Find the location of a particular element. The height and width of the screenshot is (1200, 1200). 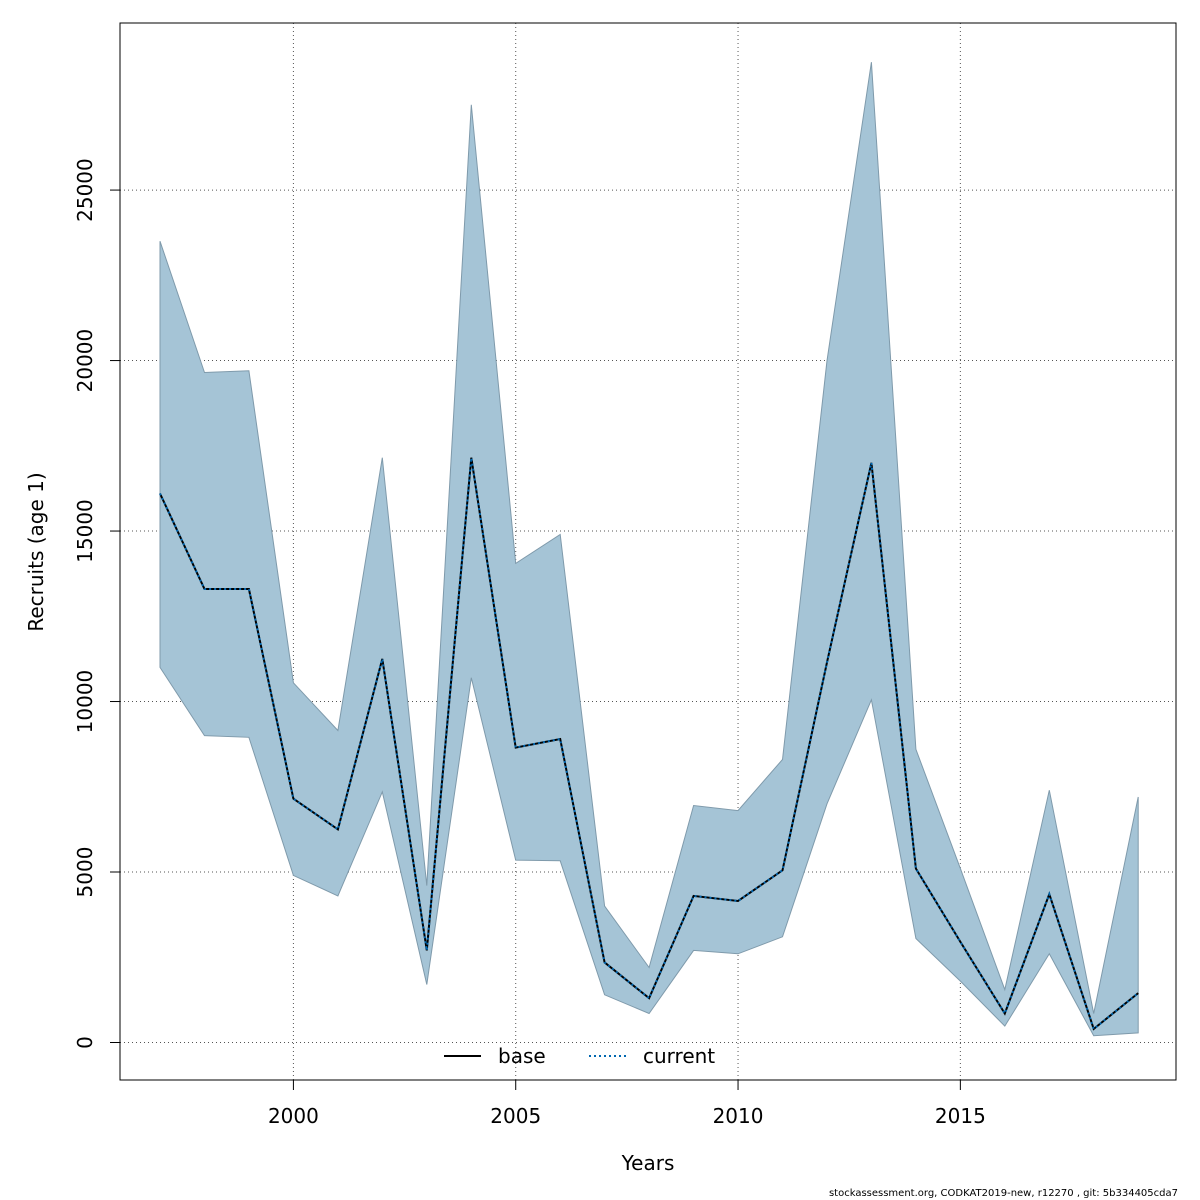

legend-label-current: current is located at coordinates (679, 1056).